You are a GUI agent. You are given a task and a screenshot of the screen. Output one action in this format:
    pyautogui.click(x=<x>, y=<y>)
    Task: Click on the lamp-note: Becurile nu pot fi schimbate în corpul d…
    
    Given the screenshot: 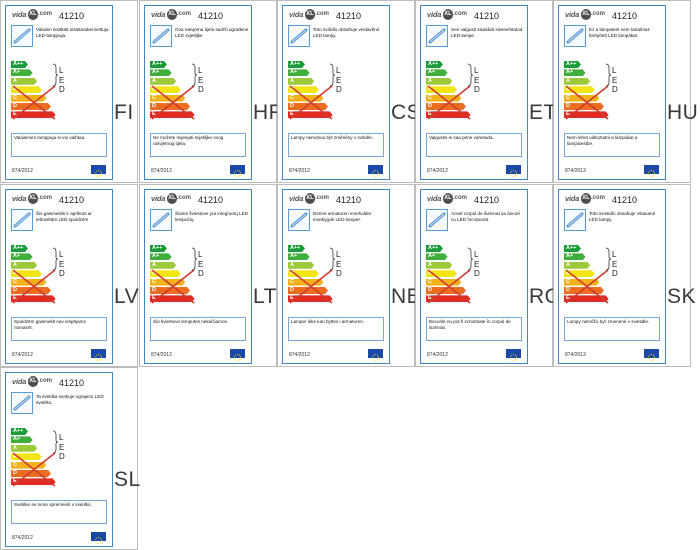 What is the action you would take?
    pyautogui.click(x=474, y=329)
    